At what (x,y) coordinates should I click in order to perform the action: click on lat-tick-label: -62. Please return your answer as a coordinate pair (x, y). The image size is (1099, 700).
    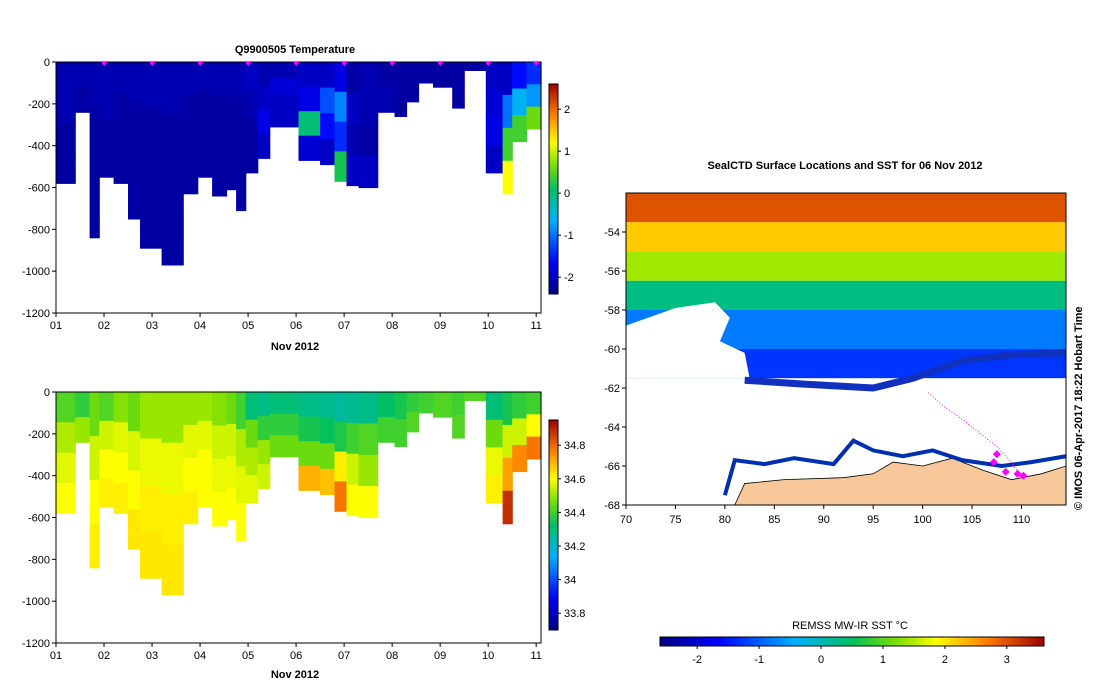
    Looking at the image, I should click on (612, 389).